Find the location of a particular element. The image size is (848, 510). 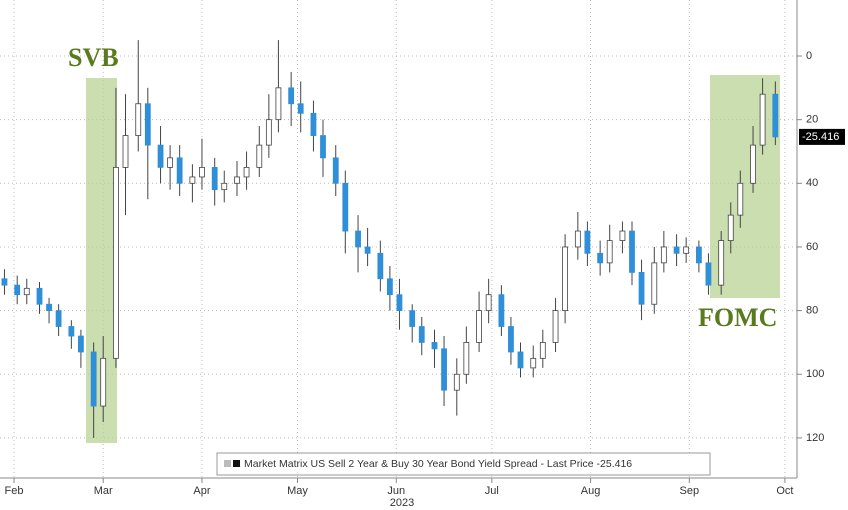

y-tick-label: 40 is located at coordinates (812, 183).